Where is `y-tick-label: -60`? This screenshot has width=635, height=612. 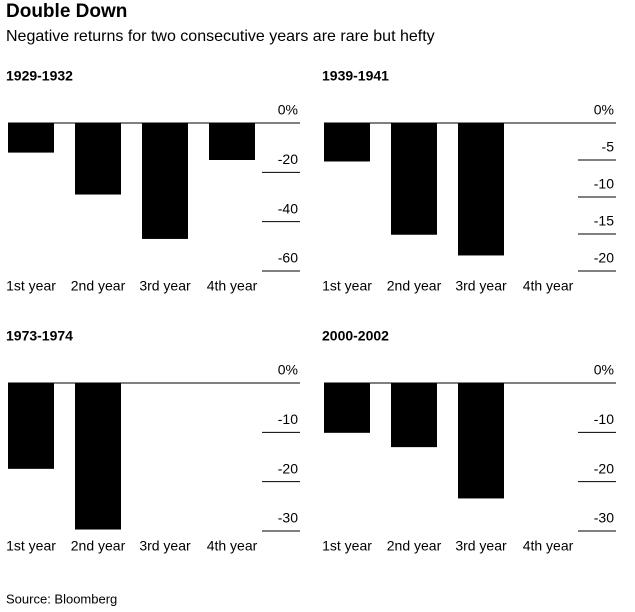
y-tick-label: -60 is located at coordinates (288, 258).